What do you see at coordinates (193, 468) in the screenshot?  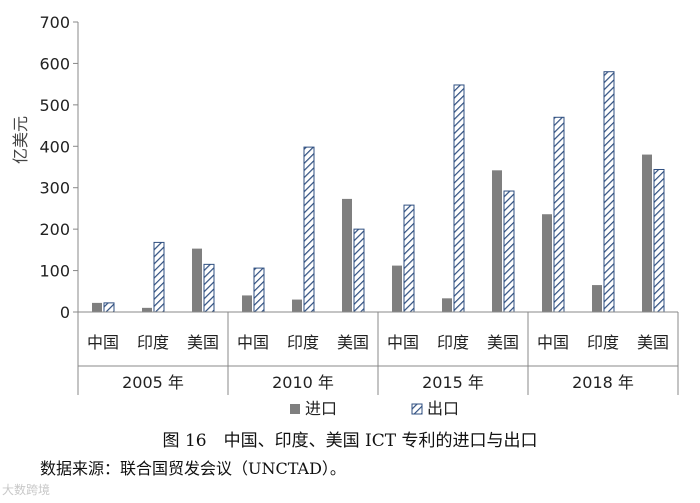 I see `data-source: 数据来源：联合国贸发会议（UNCTAD）。` at bounding box center [193, 468].